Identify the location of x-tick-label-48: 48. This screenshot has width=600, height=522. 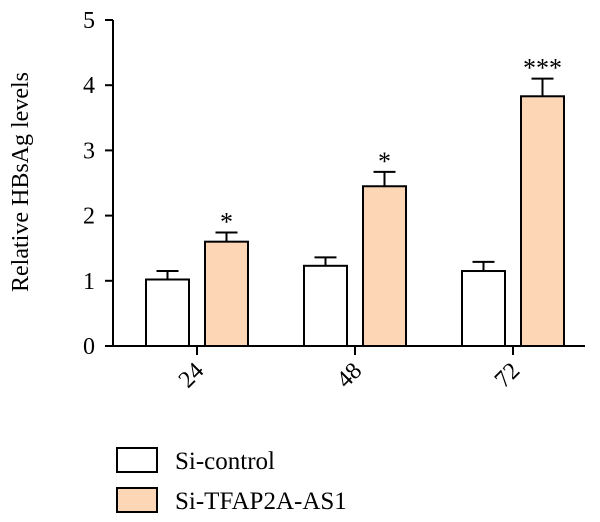
(349, 375).